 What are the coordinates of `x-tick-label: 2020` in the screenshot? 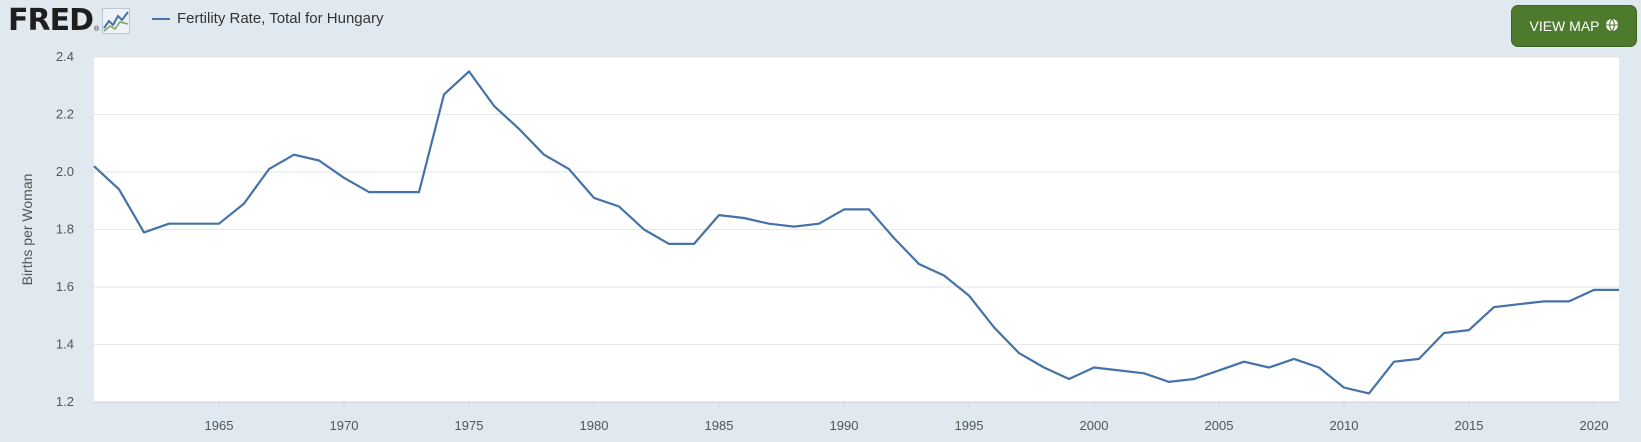 It's located at (1594, 425).